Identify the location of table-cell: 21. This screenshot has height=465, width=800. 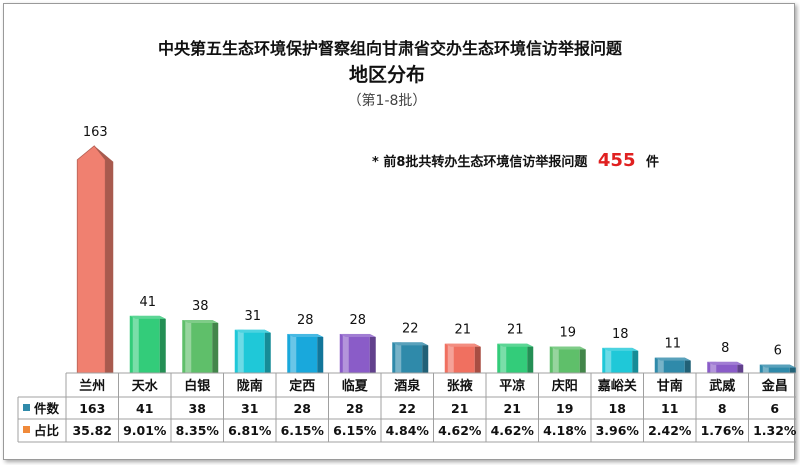
(459, 408).